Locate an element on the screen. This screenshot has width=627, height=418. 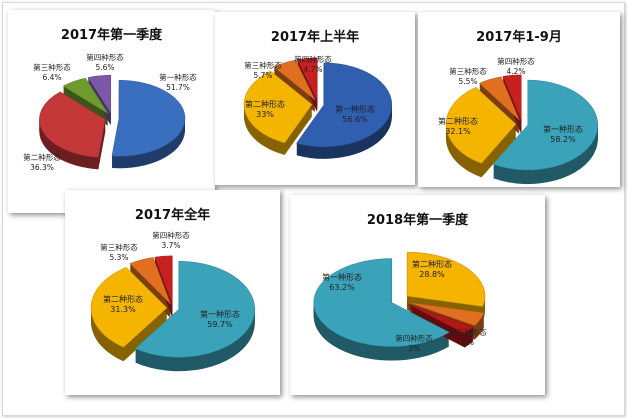
slice-value-label: 56.6% is located at coordinates (355, 119).